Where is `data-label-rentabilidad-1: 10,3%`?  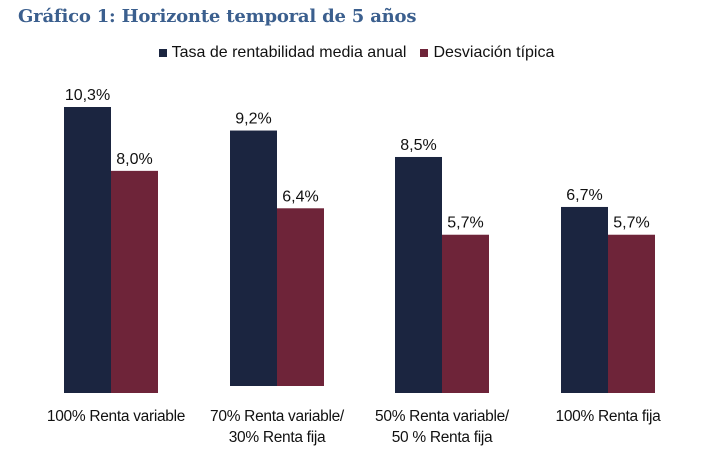
data-label-rentabilidad-1: 10,3% is located at coordinates (87, 95).